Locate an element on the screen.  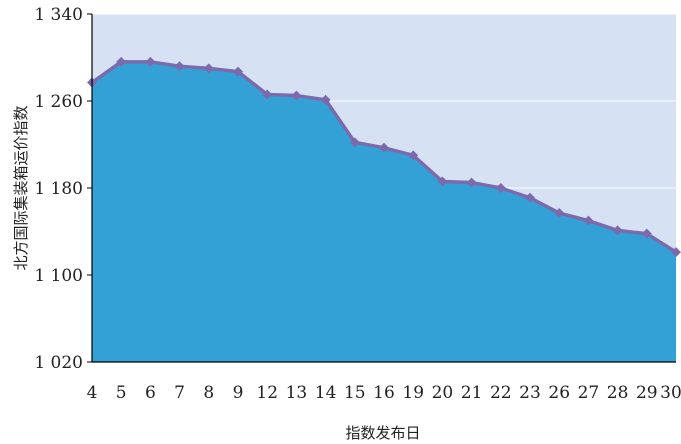
x-tick-label: 16 is located at coordinates (384, 393).